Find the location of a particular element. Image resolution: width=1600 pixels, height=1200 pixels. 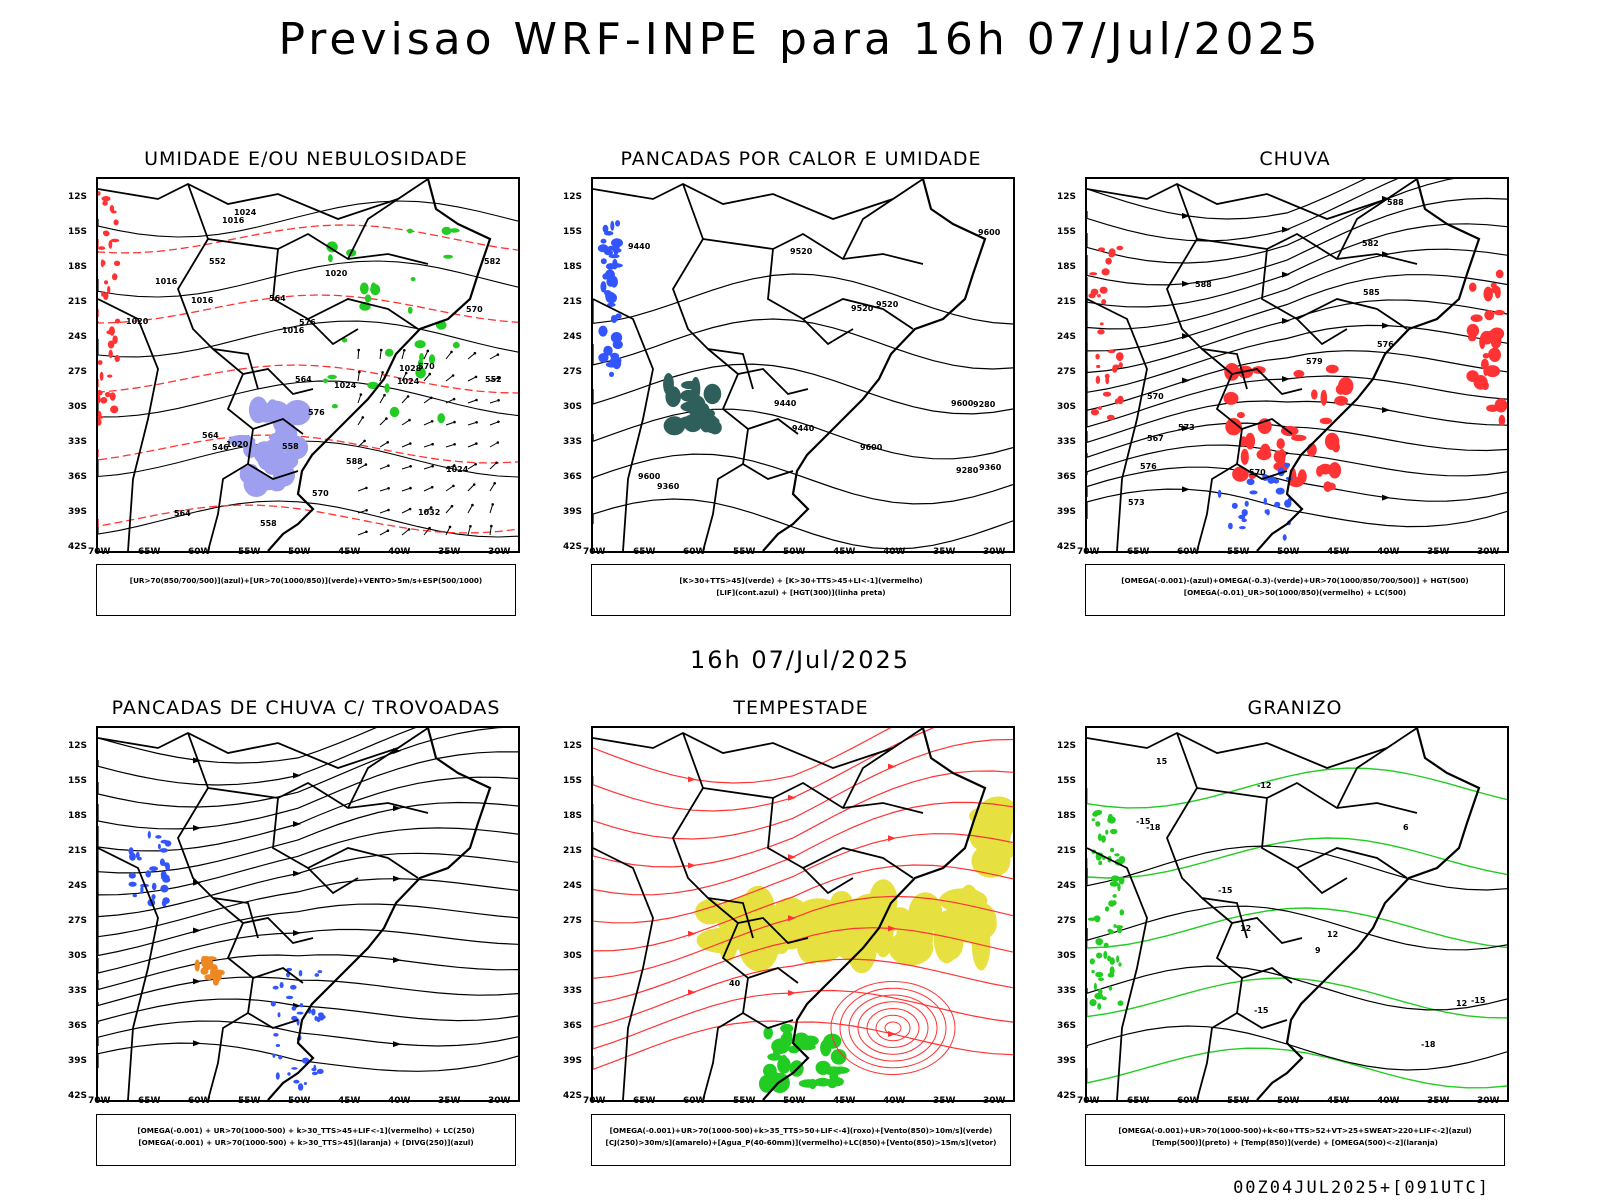

contour-label: -18 is located at coordinates (1428, 1044).